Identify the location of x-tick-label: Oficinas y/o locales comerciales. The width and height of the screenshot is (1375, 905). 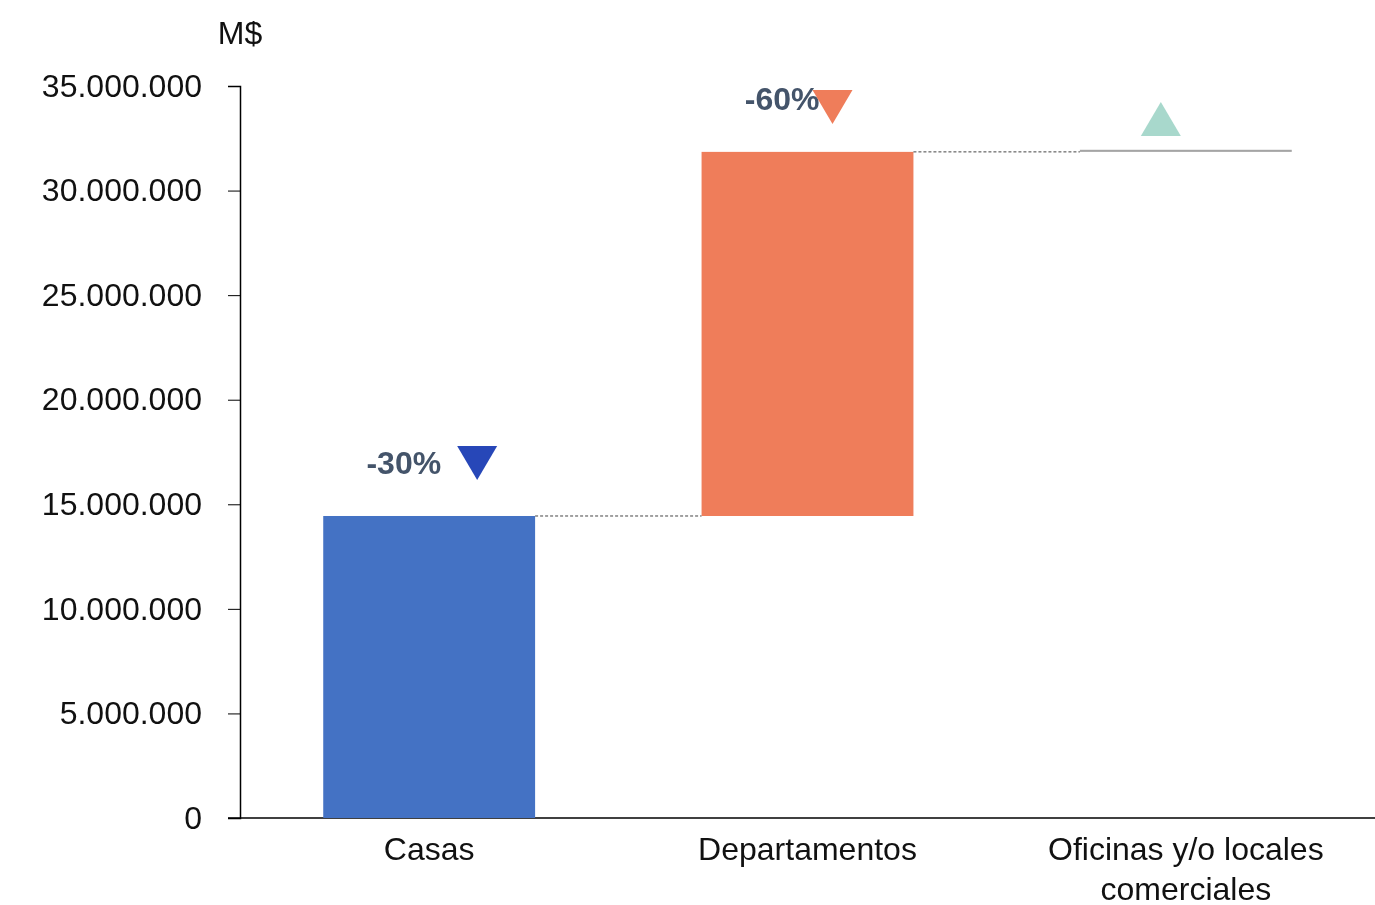
(1186, 868).